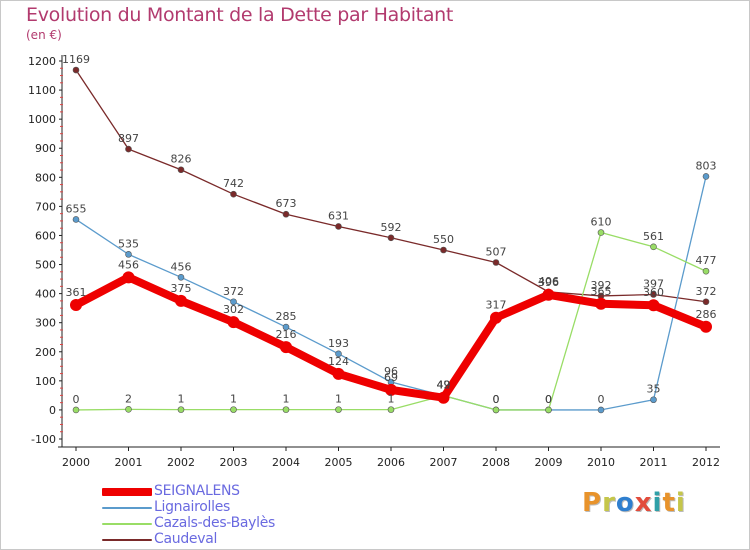 This screenshot has width=750, height=550. I want to click on data-label: 365, so click(601, 291).